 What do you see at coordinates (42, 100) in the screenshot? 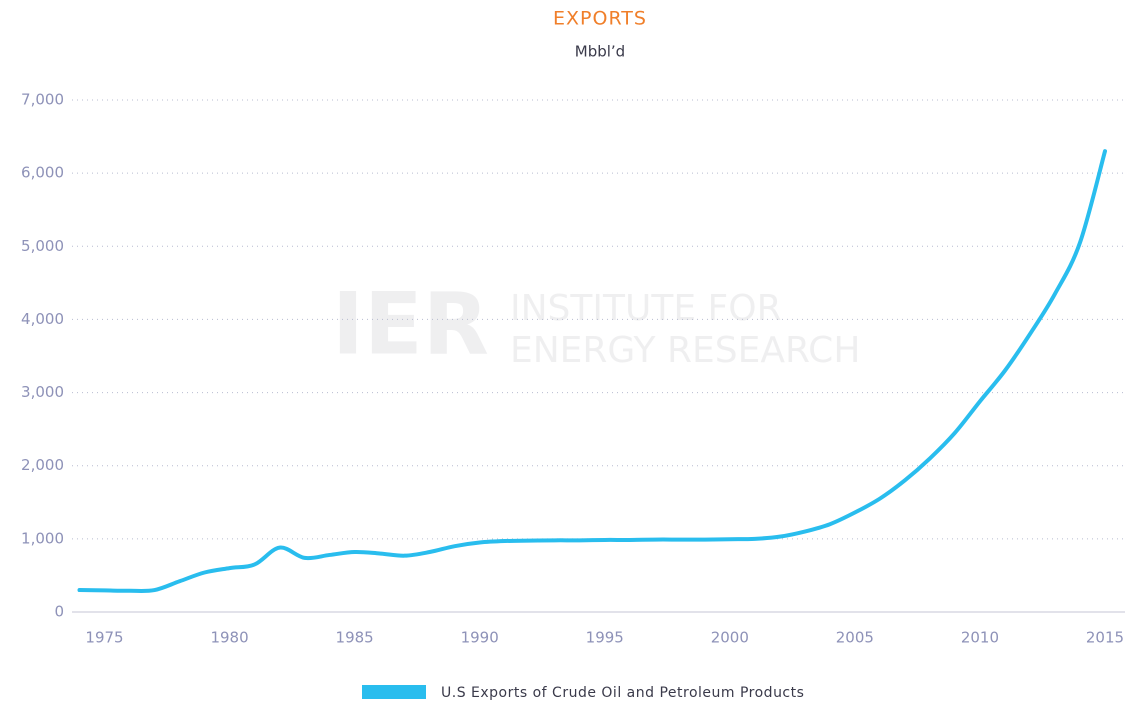
I see `y-tick-label: 7,000` at bounding box center [42, 100].